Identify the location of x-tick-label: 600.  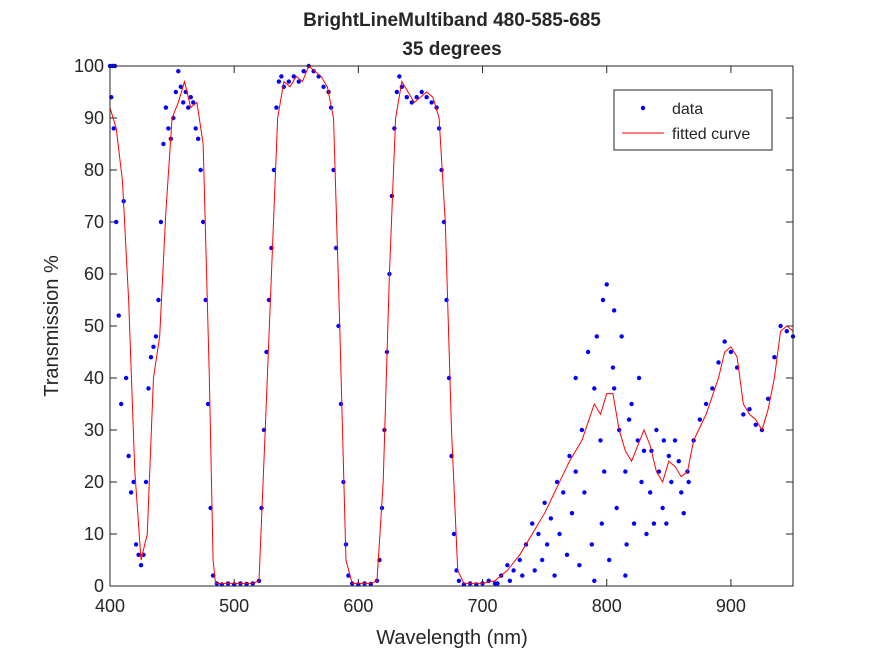
(358, 606).